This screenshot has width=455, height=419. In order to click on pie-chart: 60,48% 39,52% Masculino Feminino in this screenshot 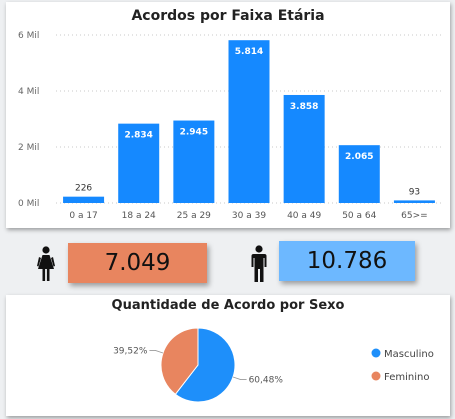, I will do `click(273, 365)`.